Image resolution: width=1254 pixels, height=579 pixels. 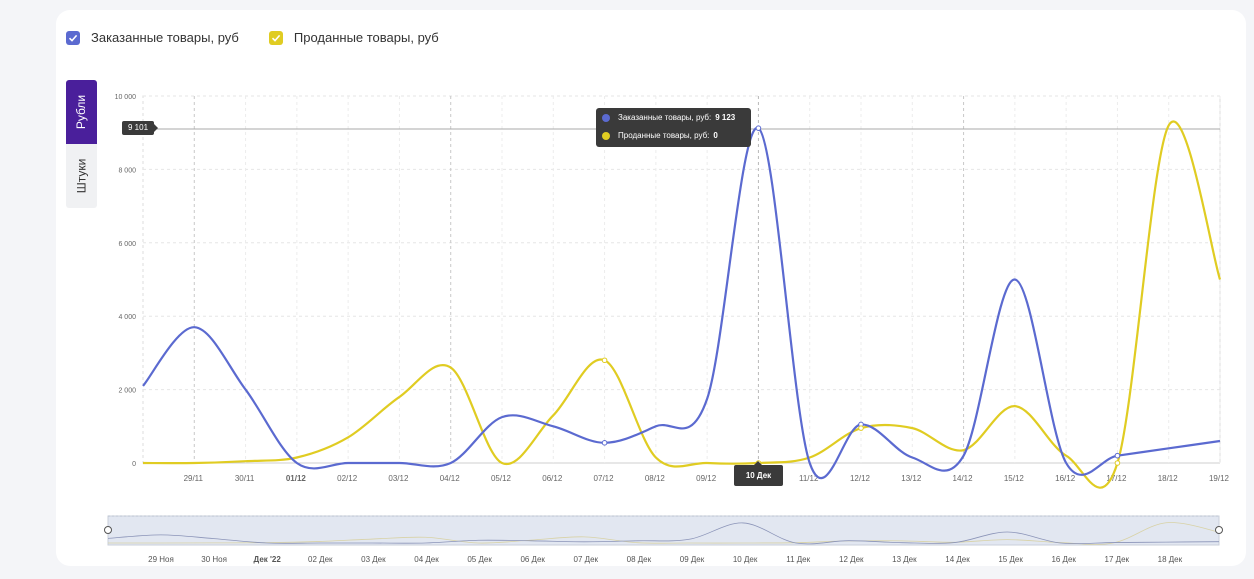 What do you see at coordinates (911, 478) in the screenshot?
I see `x-tick-label: 13/12` at bounding box center [911, 478].